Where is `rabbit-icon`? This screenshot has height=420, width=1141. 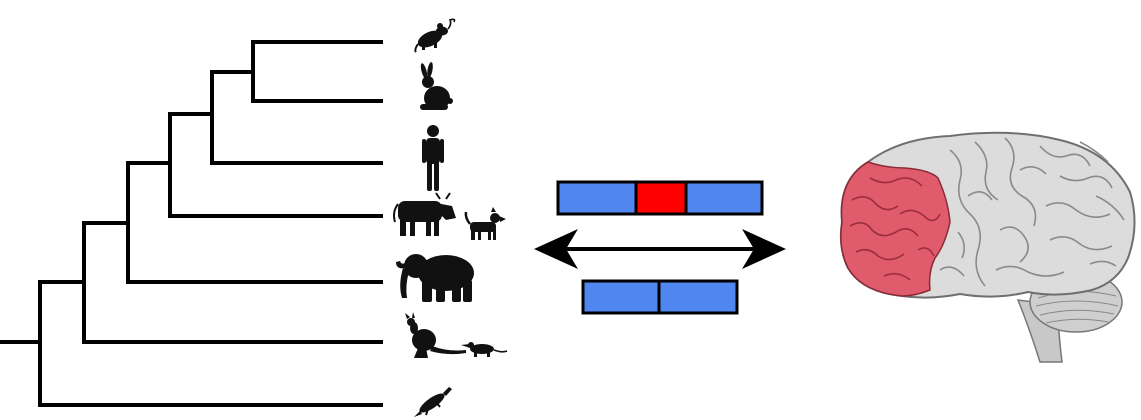 rabbit-icon is located at coordinates (436, 86).